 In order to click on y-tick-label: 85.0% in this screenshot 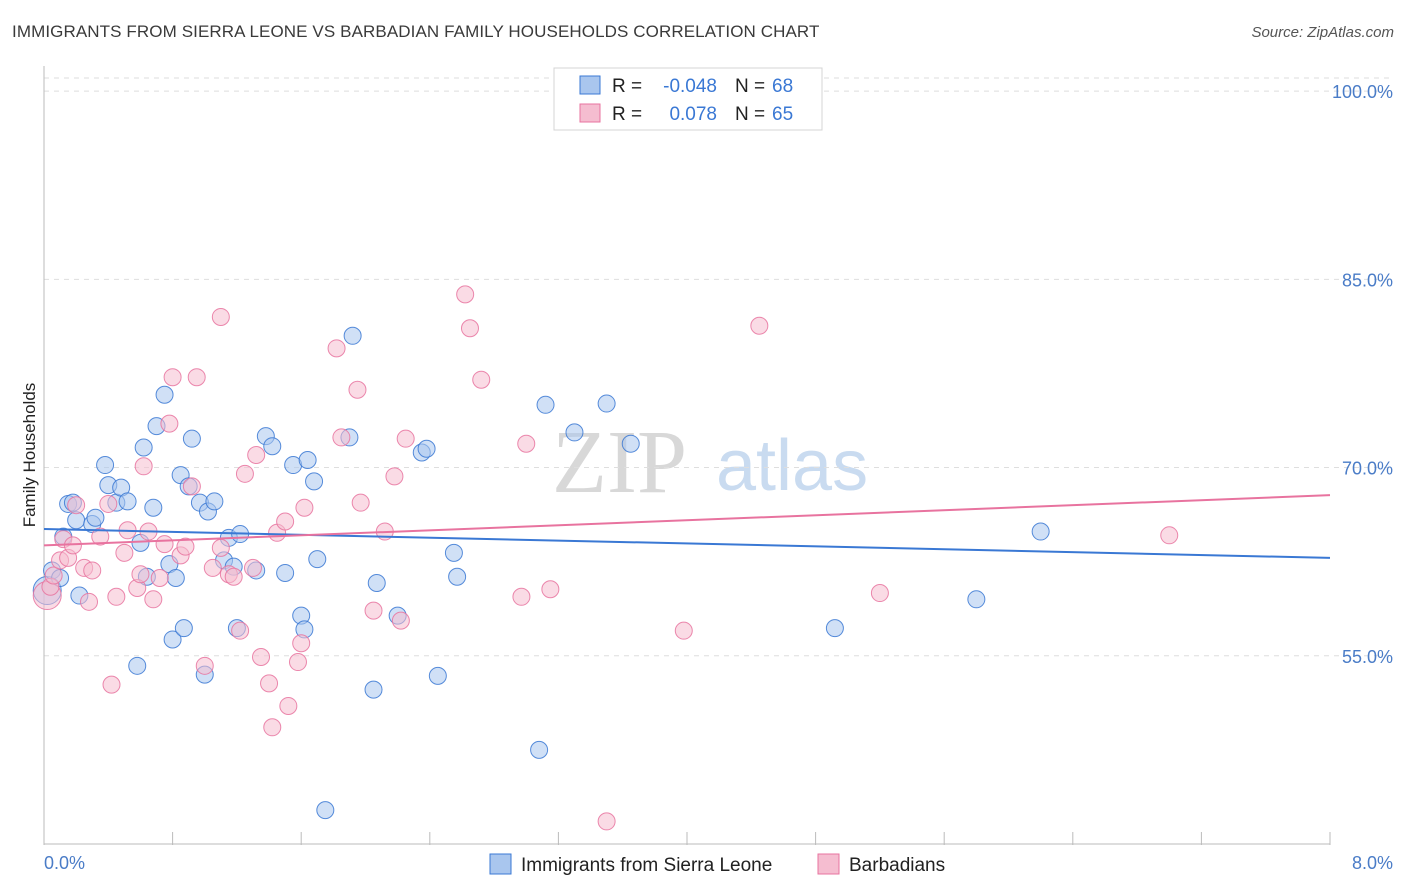, I will do `click(1367, 280)`.